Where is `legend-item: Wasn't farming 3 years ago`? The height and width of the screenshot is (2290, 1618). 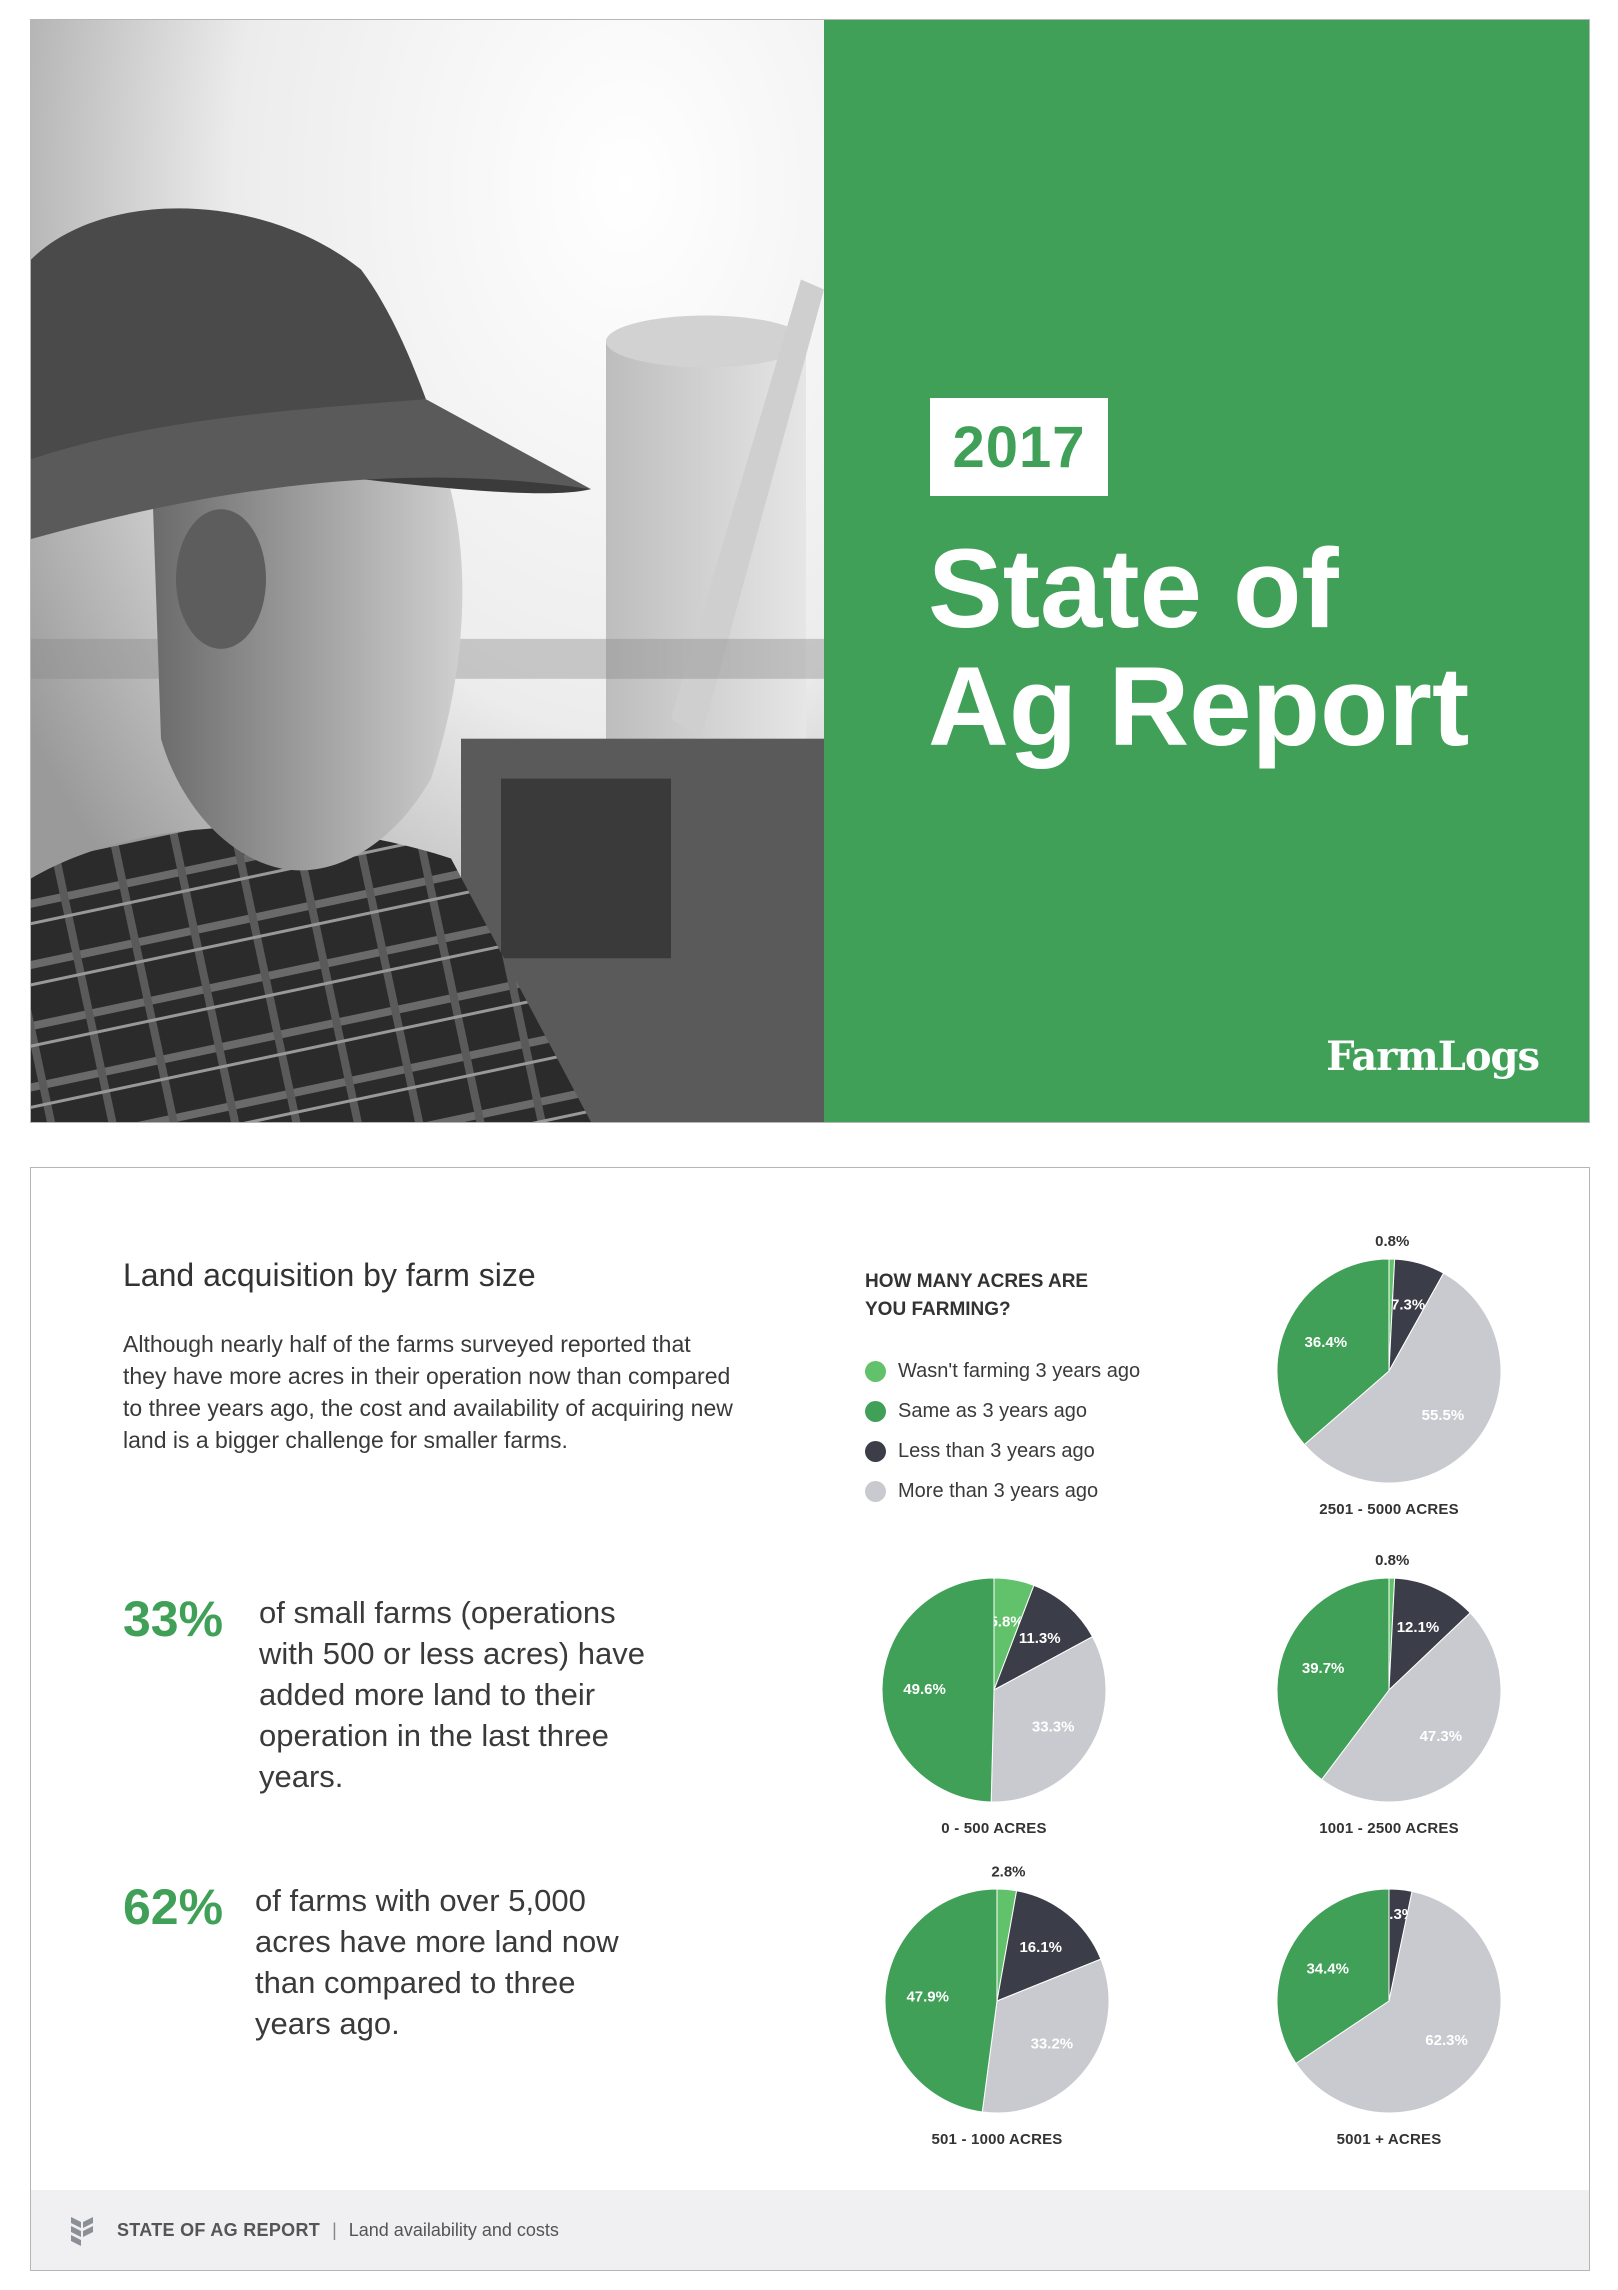
legend-item: Wasn't farming 3 years ago is located at coordinates (1002, 1371).